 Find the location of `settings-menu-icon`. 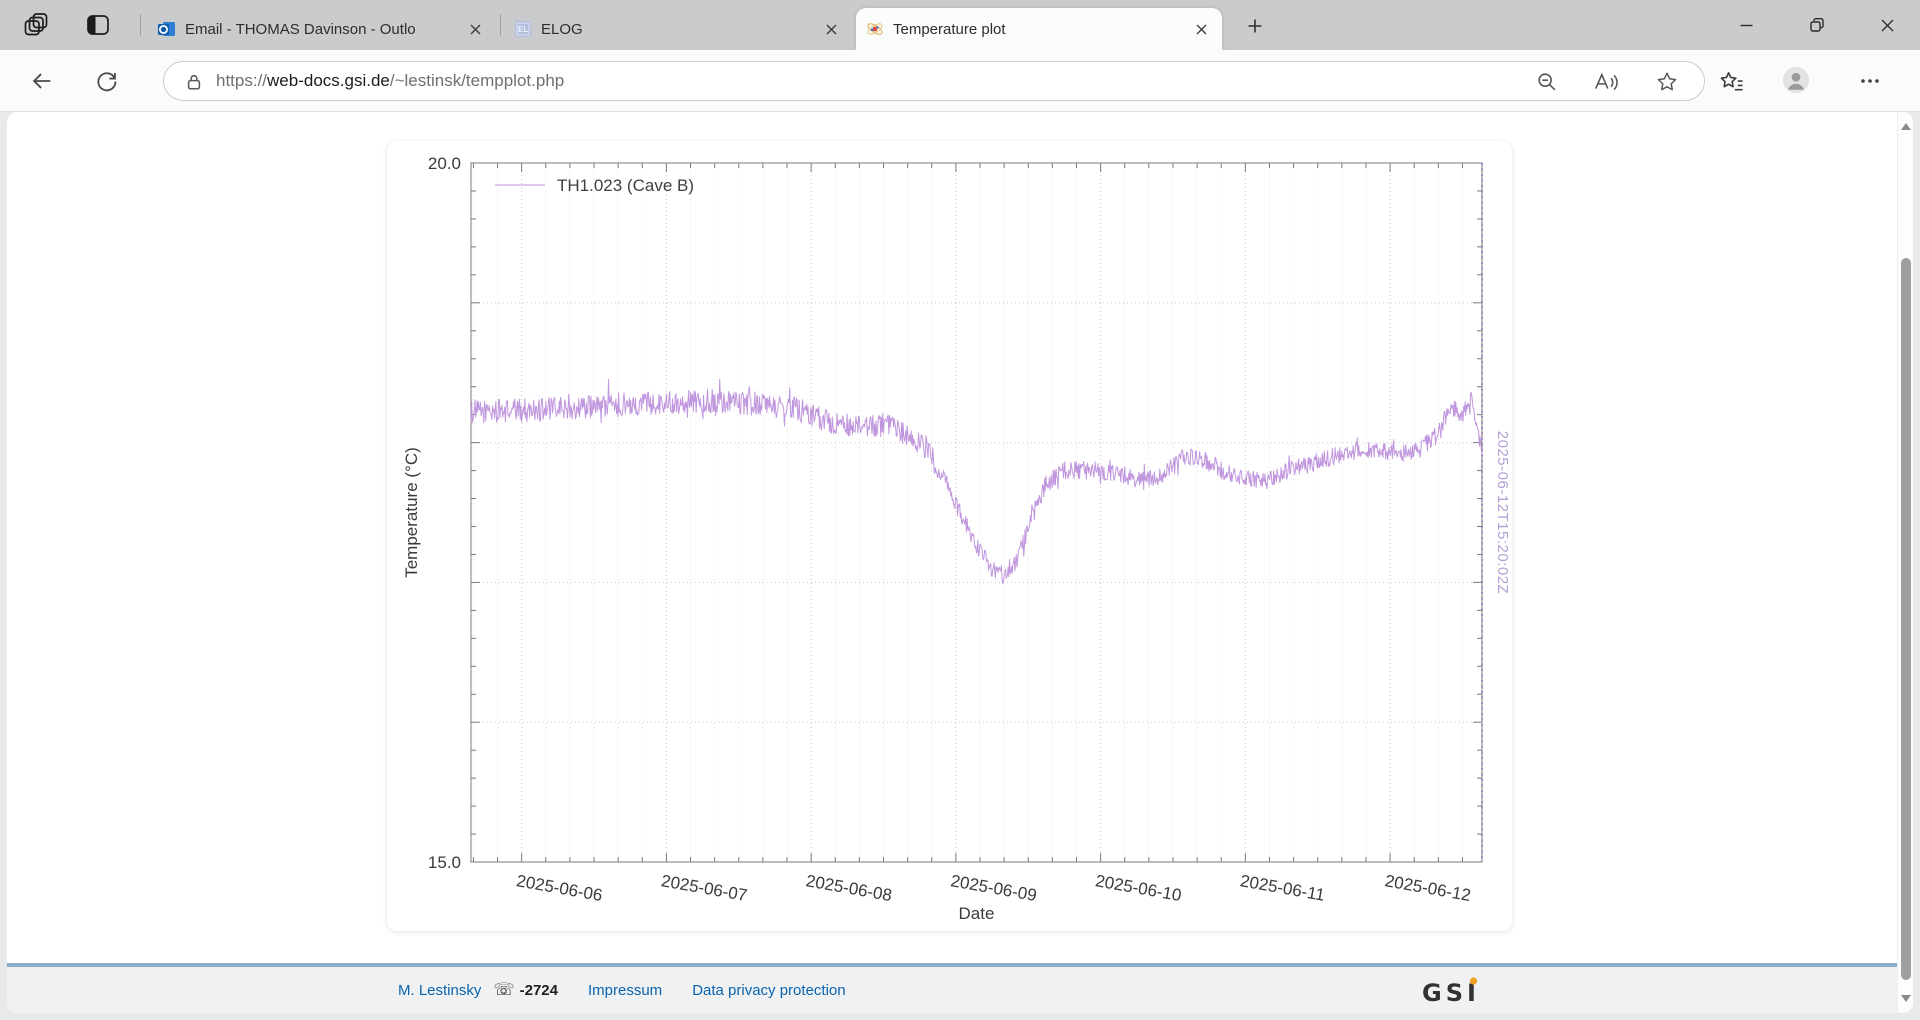

settings-menu-icon is located at coordinates (1870, 81).